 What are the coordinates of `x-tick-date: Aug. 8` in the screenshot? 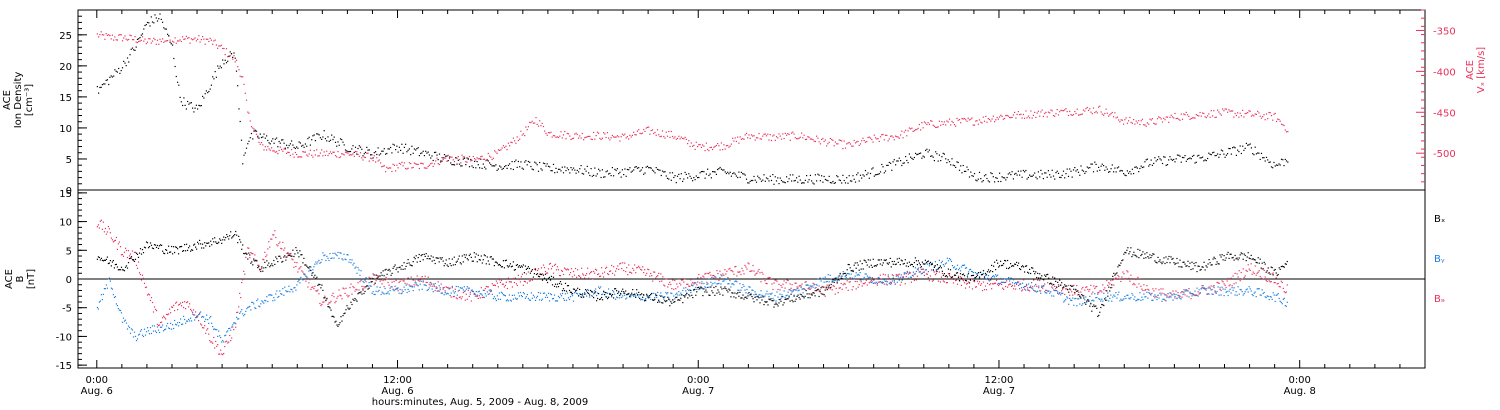 It's located at (1300, 391).